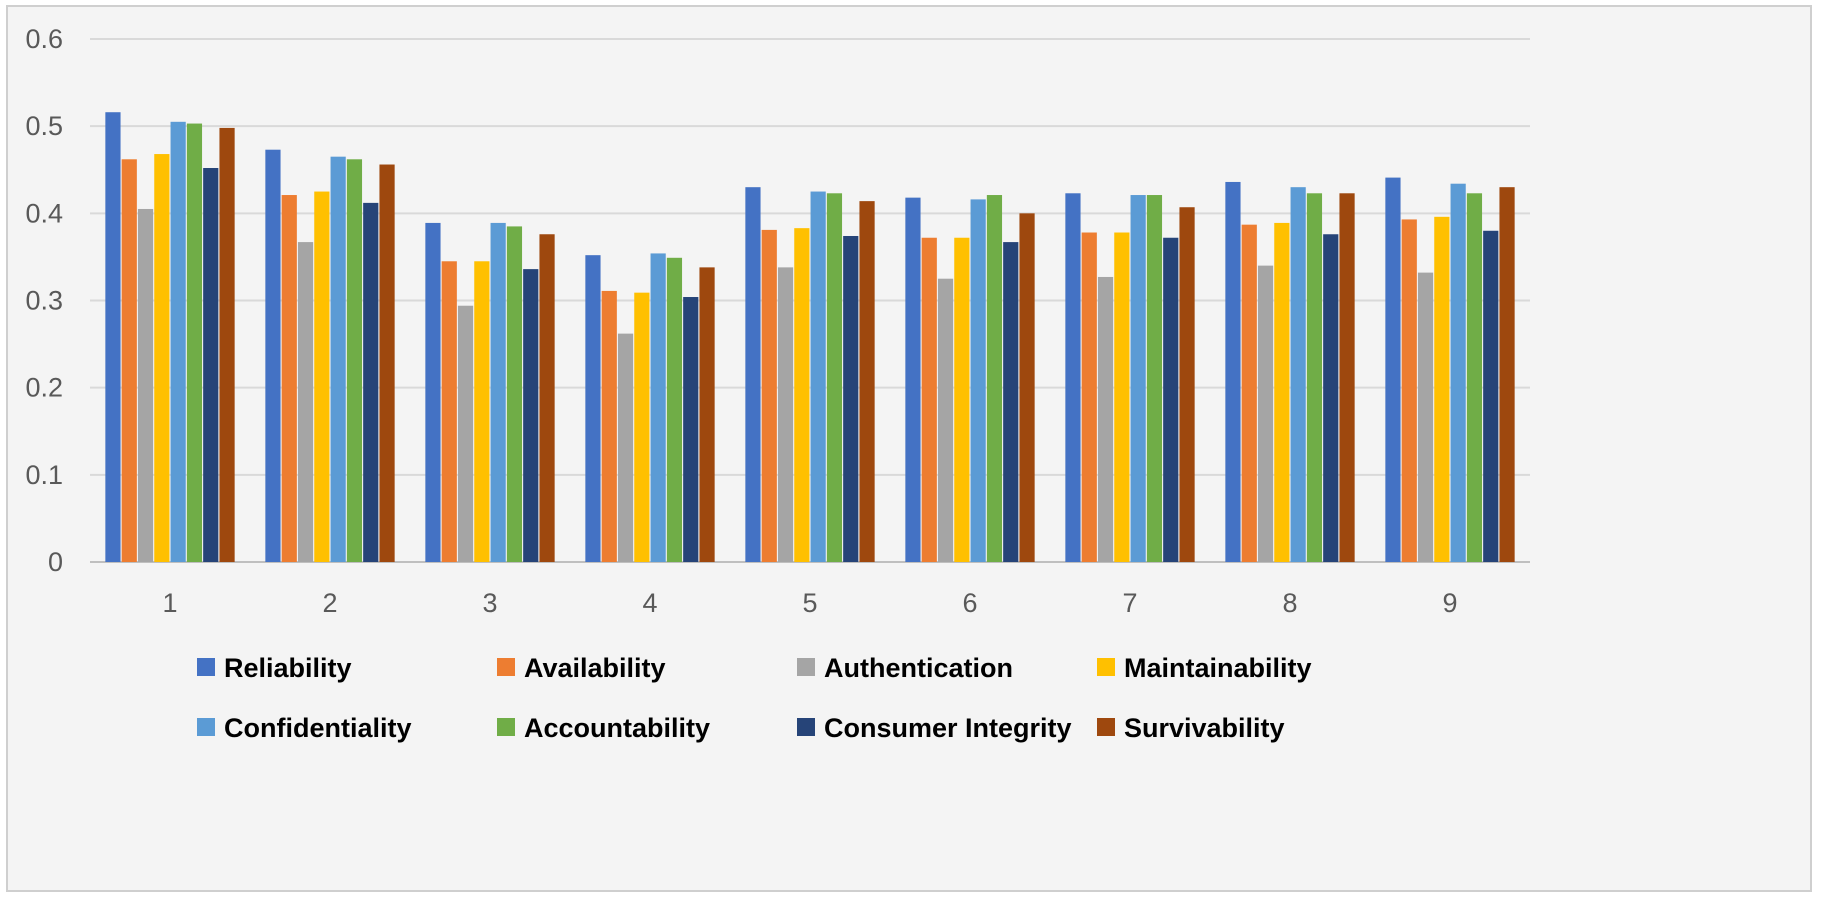 This screenshot has height=901, width=1821. Describe the element at coordinates (1449, 603) in the screenshot. I see `x-tick-label: 9` at that location.